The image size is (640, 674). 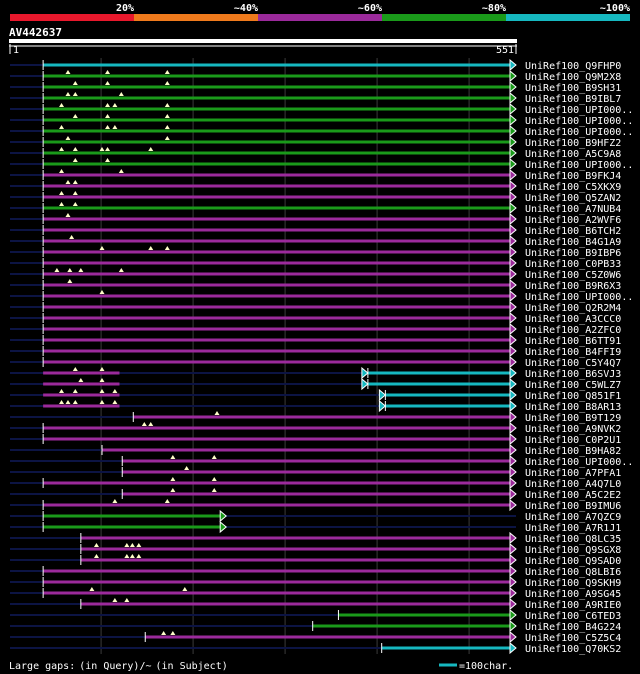 I want to click on hit-row: UniRef100_A7NUB4, so click(x=315, y=208).